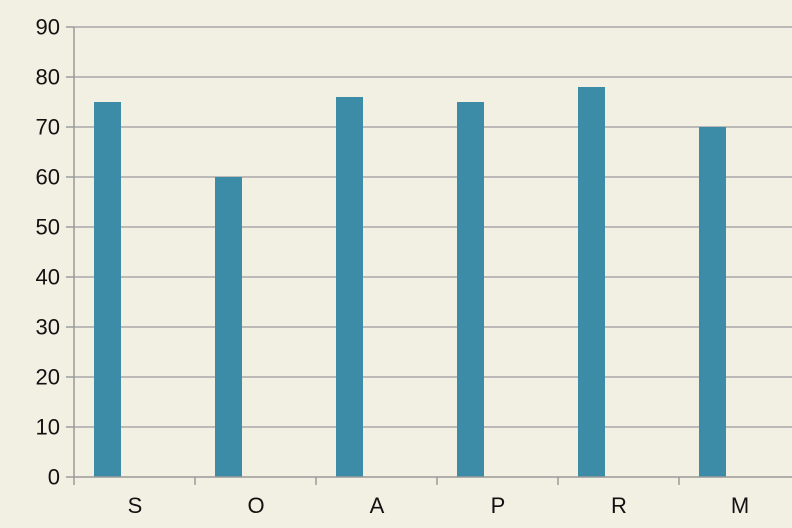 The height and width of the screenshot is (528, 792). Describe the element at coordinates (349, 287) in the screenshot. I see `bar-a` at that location.